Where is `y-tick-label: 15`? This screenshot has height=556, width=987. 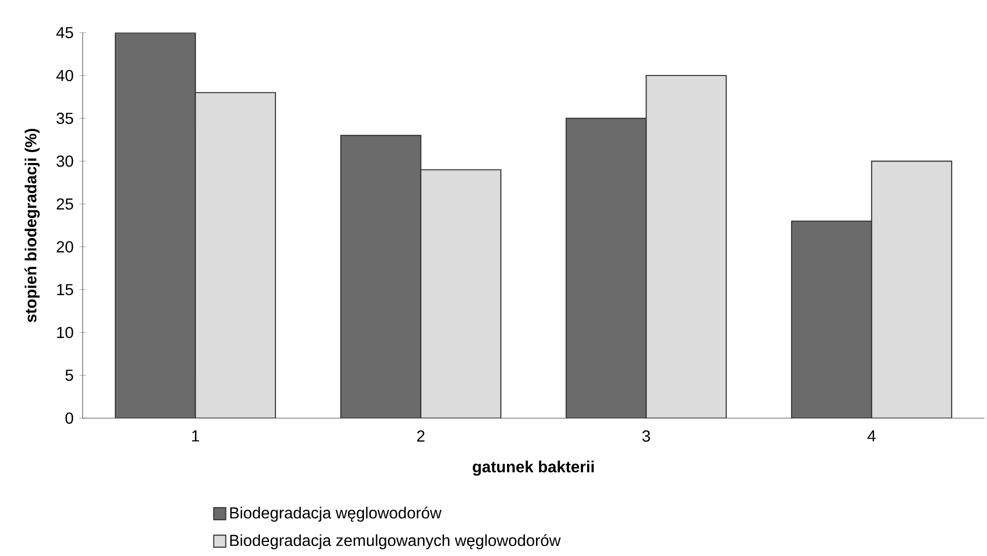
y-tick-label: 15 is located at coordinates (65, 290).